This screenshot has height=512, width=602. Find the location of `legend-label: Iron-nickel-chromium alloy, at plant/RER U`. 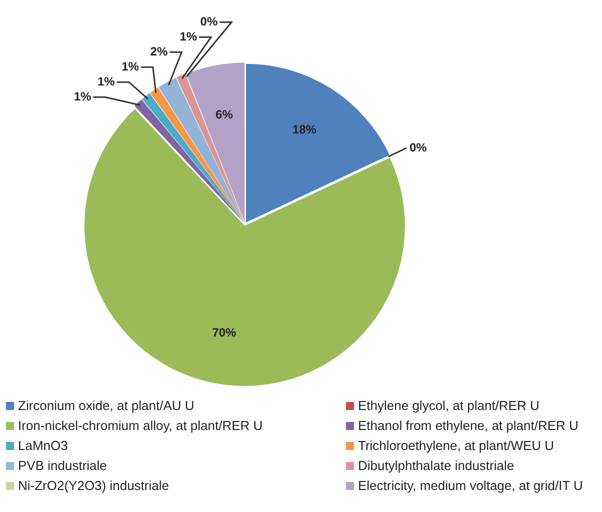

legend-label: Iron-nickel-chromium alloy, at plant/RER U is located at coordinates (140, 425).